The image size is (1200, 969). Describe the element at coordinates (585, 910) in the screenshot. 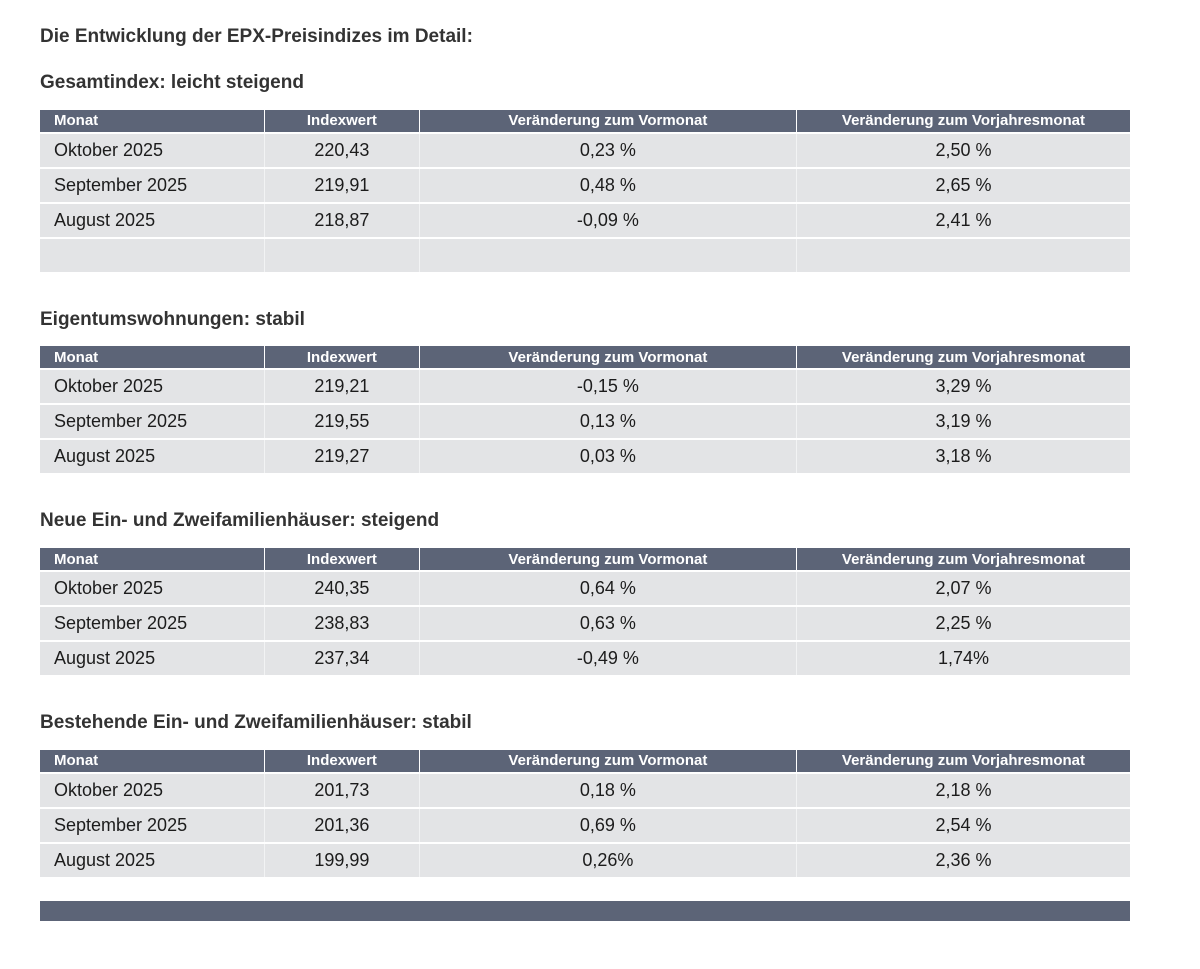

I see `next-table-header-partial` at that location.